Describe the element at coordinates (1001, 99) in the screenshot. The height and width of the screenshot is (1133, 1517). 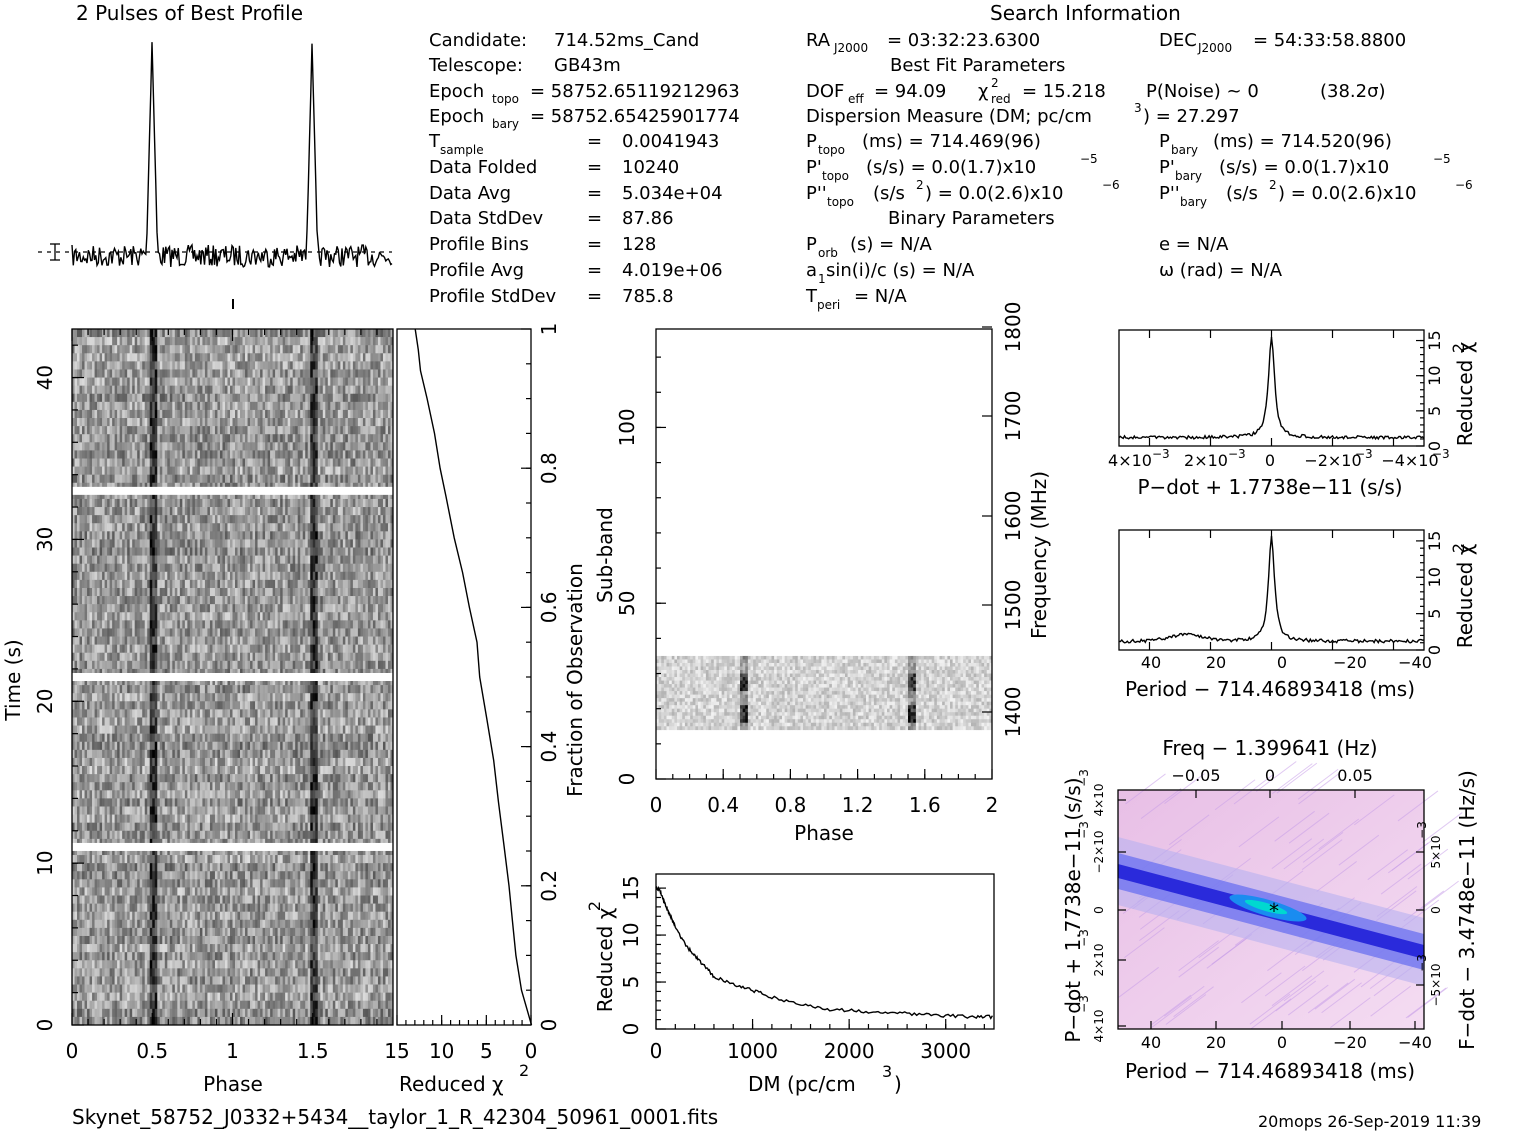
I see `chi-sub: red` at that location.